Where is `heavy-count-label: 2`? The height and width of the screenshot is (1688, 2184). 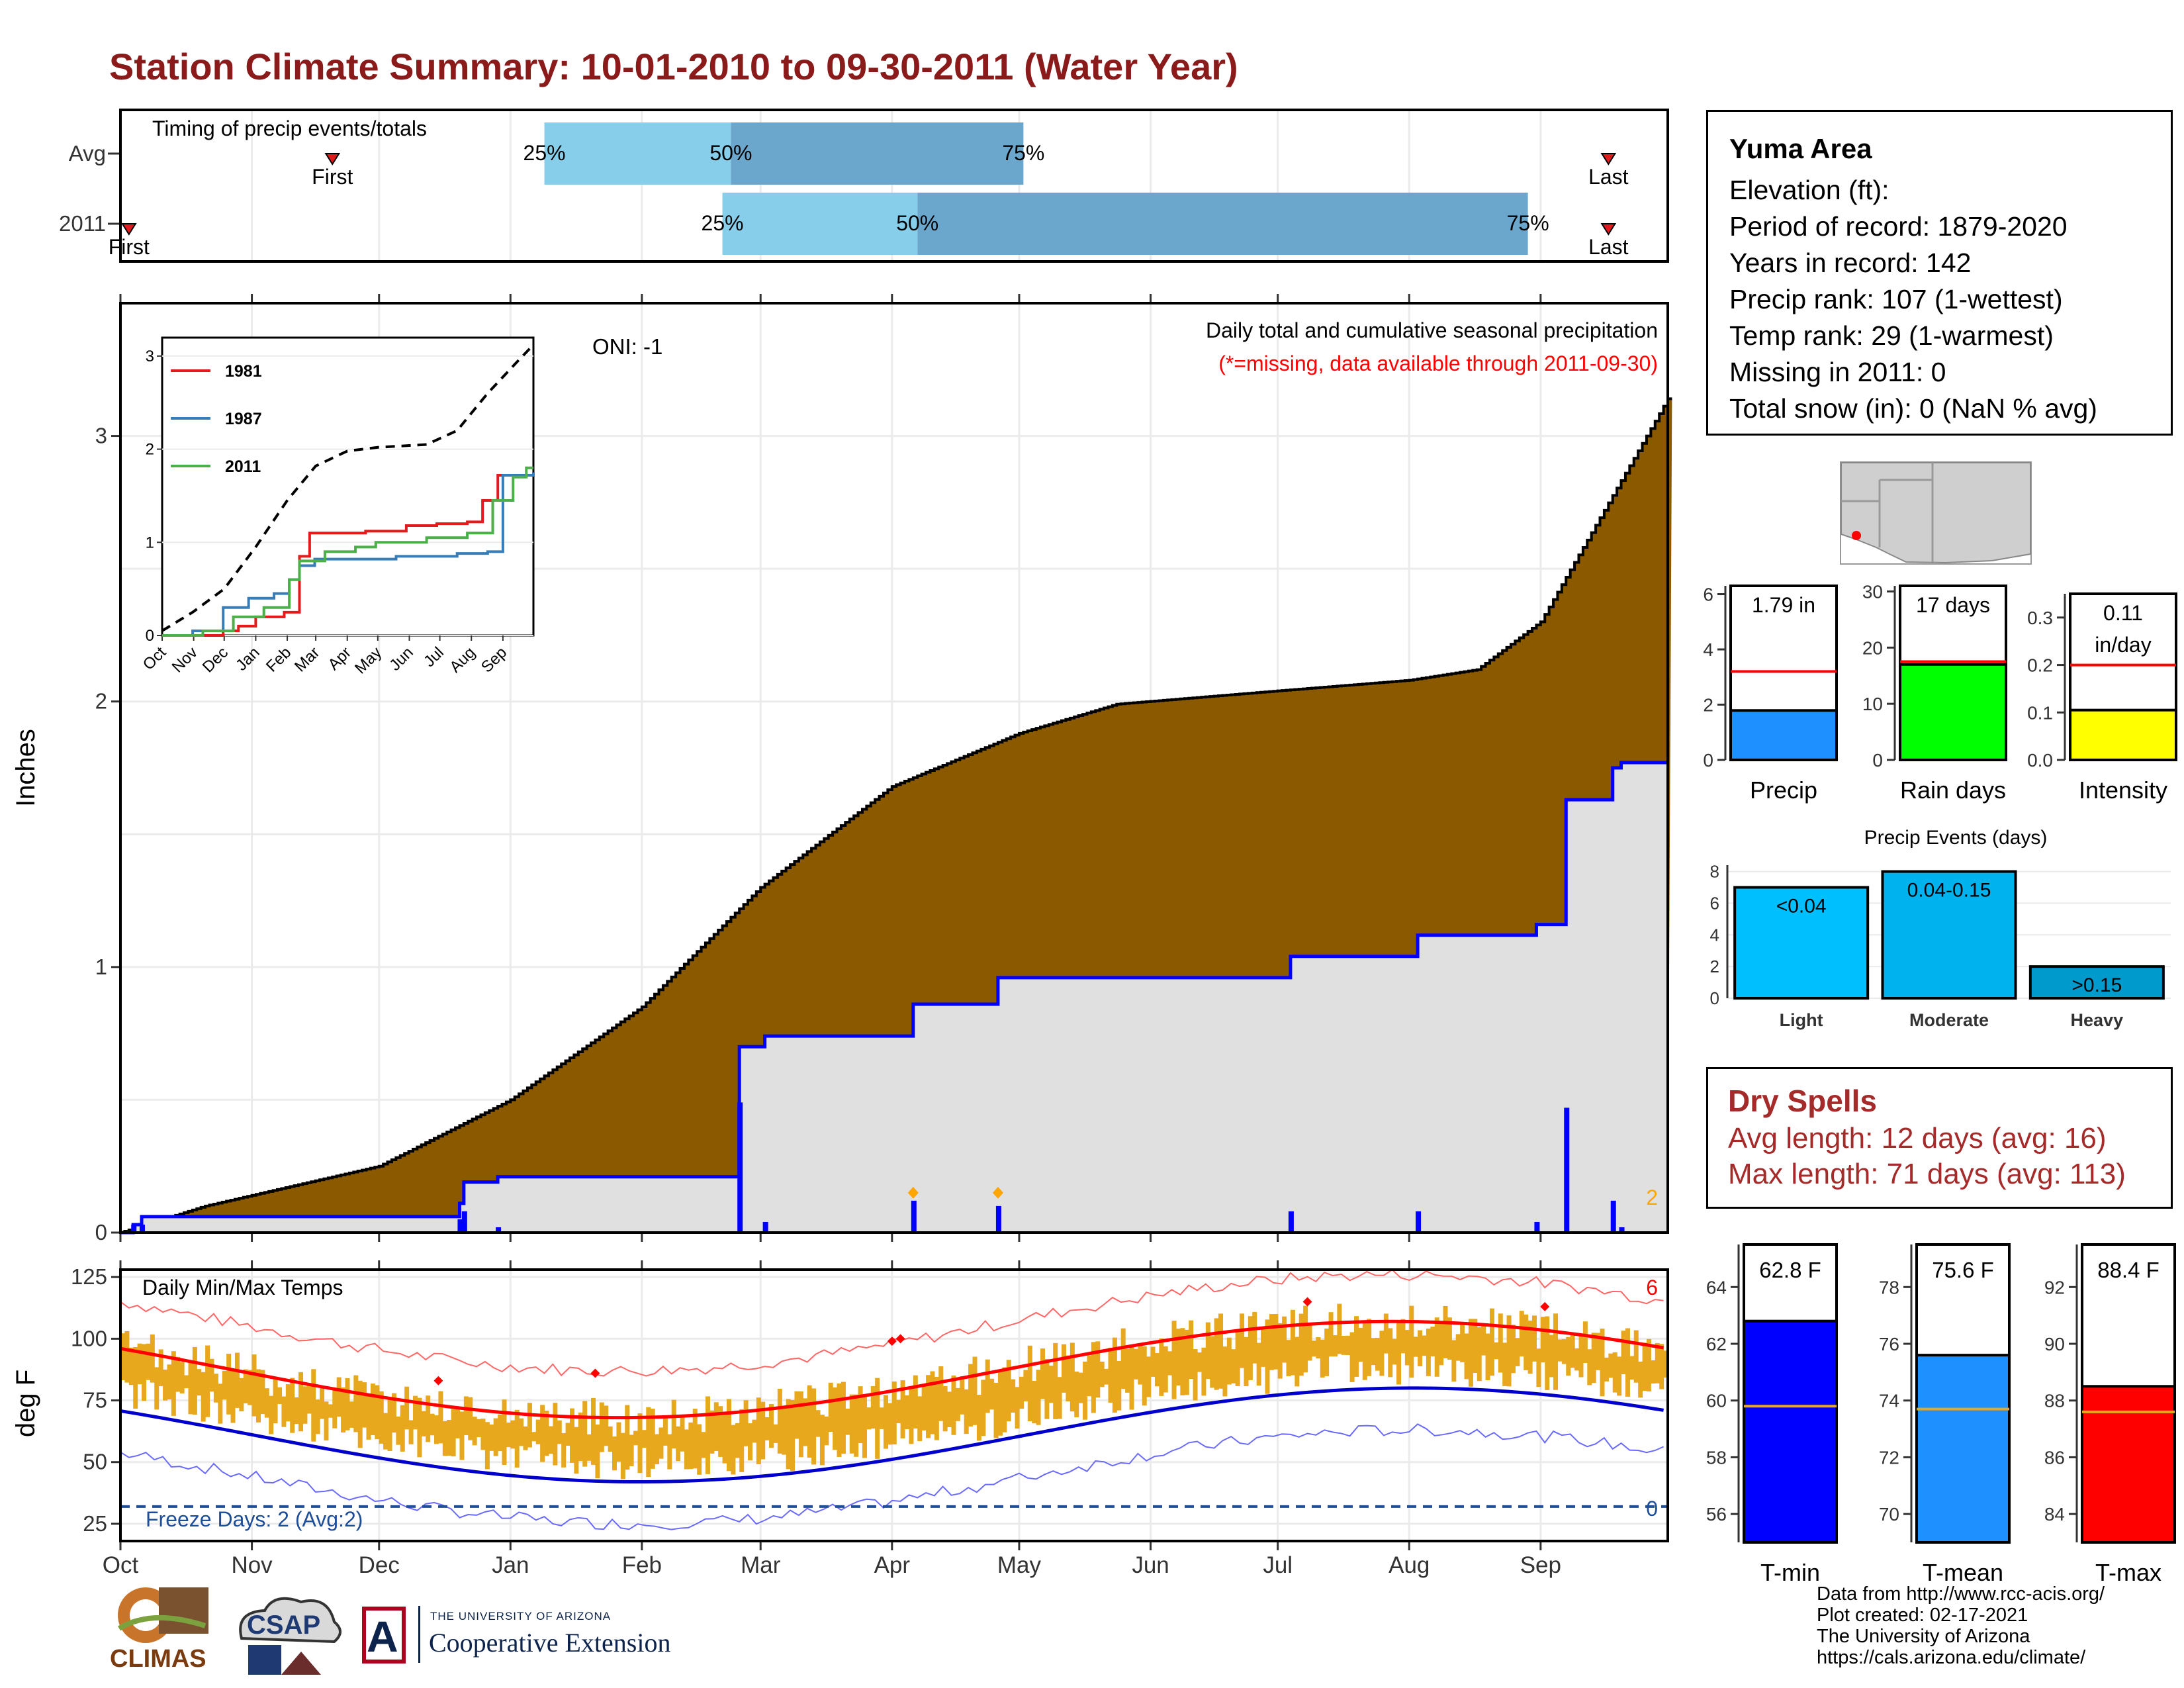 heavy-count-label: 2 is located at coordinates (1652, 1197).